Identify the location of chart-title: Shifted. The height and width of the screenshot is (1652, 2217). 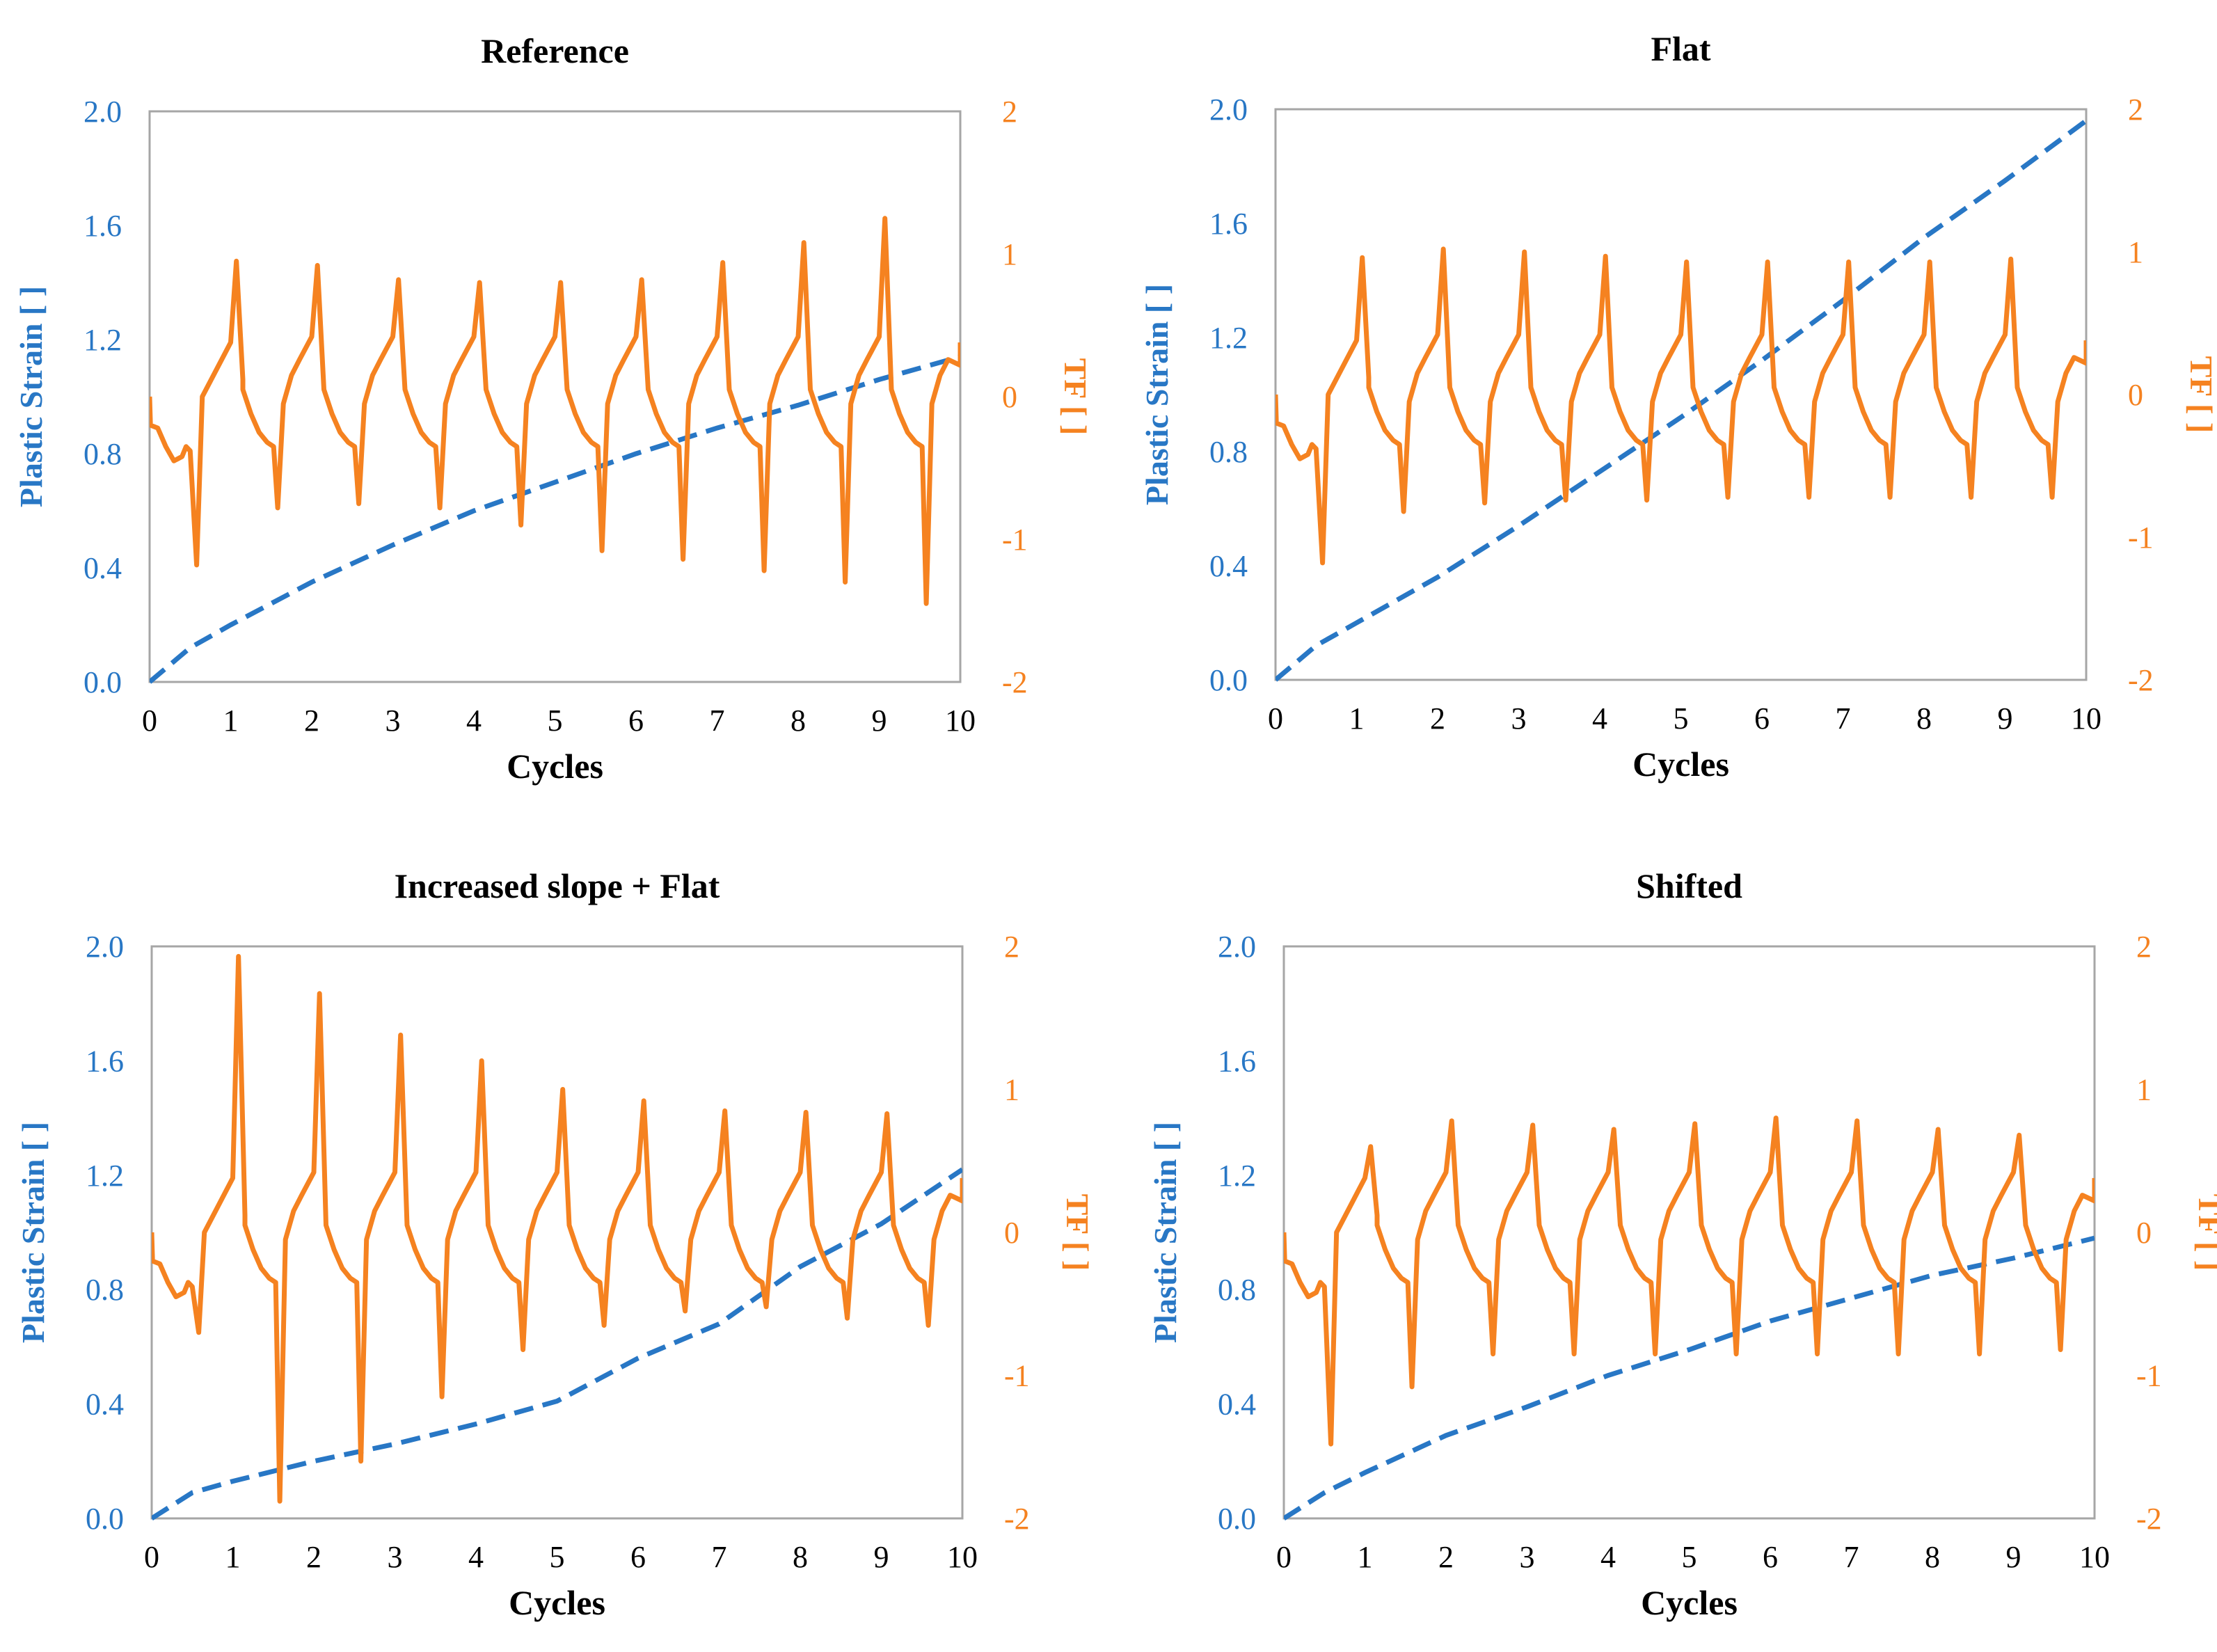
(1689, 885).